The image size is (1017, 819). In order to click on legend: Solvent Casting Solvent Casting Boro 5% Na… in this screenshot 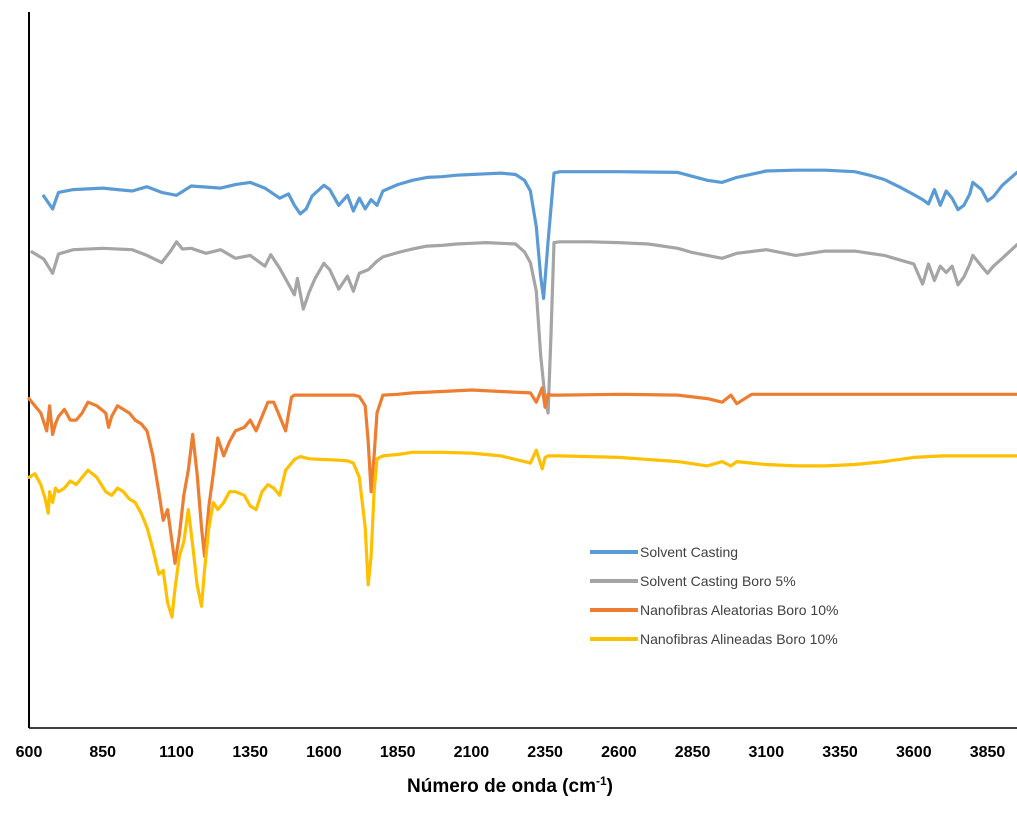, I will do `click(714, 595)`.